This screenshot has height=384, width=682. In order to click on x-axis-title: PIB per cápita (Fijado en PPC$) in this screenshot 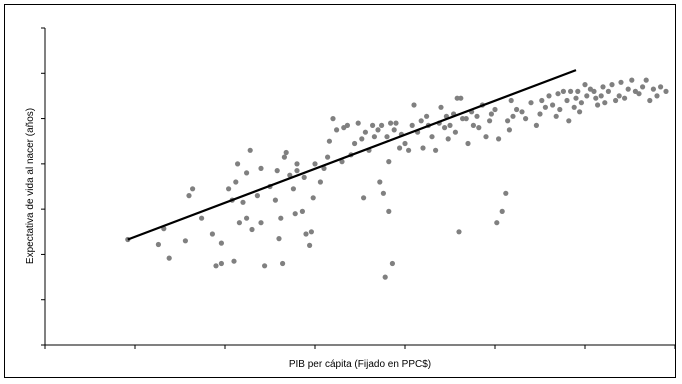, I will do `click(360, 364)`.